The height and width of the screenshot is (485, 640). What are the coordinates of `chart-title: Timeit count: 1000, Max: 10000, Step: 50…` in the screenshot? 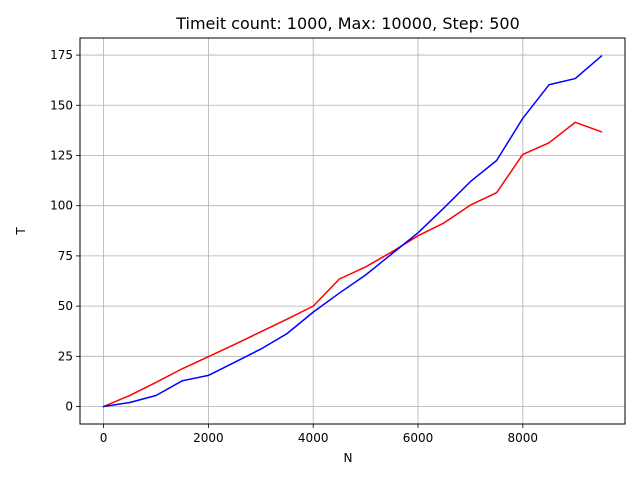 It's located at (347, 23).